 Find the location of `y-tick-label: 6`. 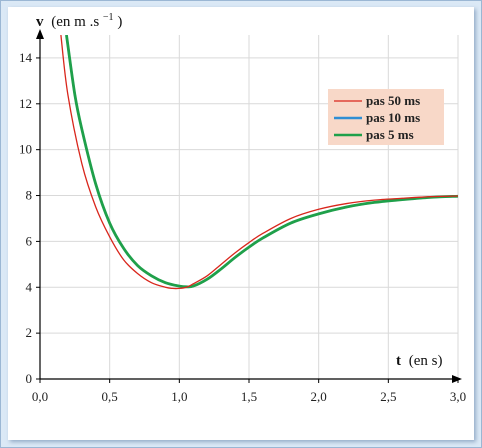

y-tick-label: 6 is located at coordinates (29, 240).